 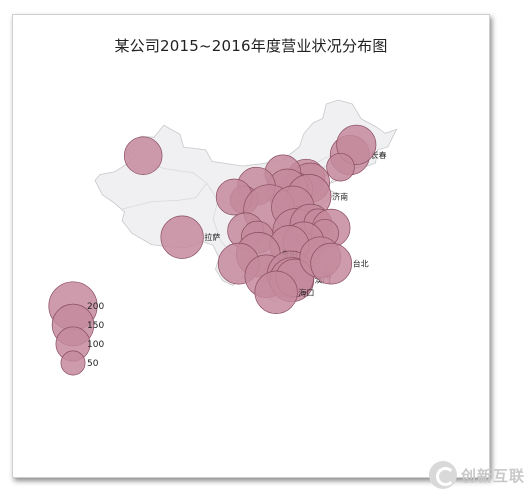 I want to click on bubble-label: 台北, so click(x=361, y=264).